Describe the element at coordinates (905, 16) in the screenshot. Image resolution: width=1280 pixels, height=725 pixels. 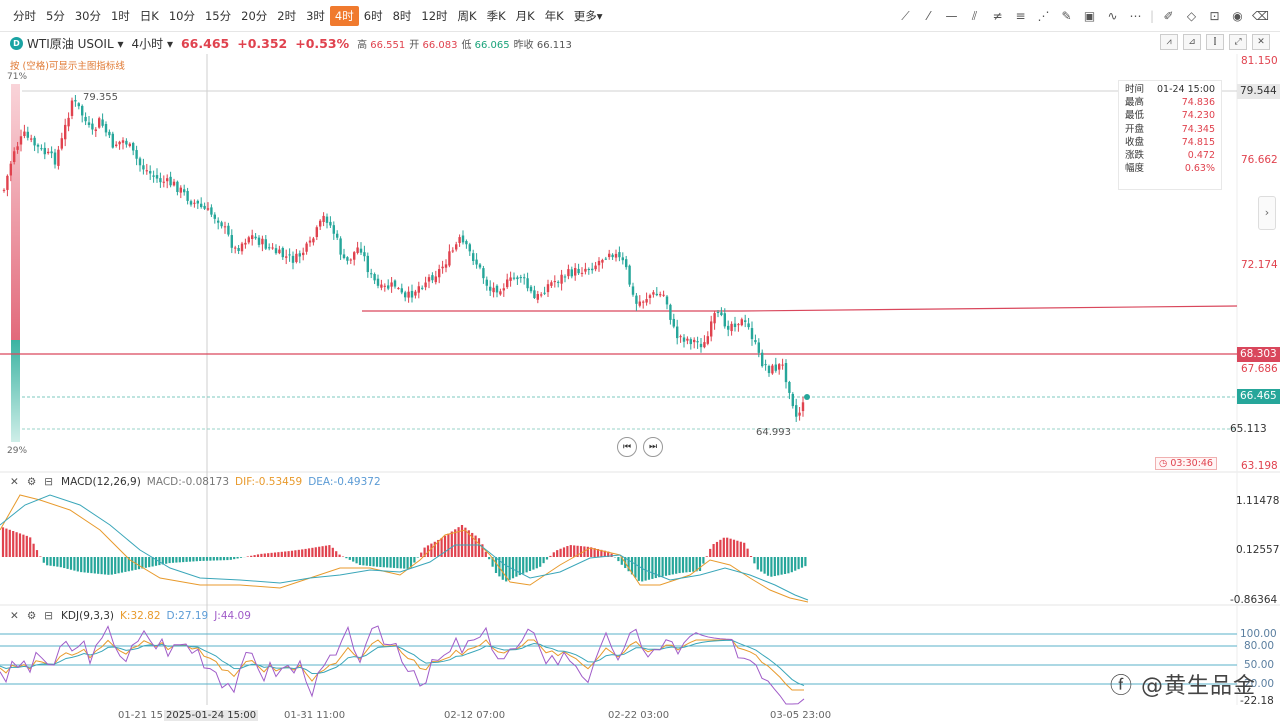
I see `trend-line-icon: ⟋` at that location.